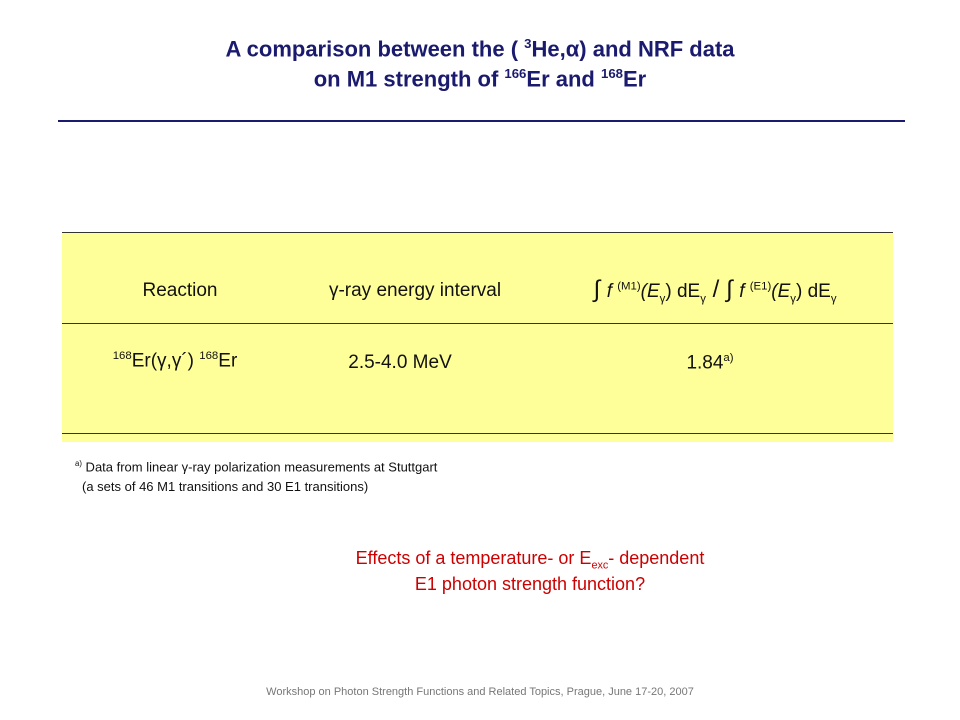 This screenshot has width=960, height=720. What do you see at coordinates (515, 73) in the screenshot?
I see `text: 166` at bounding box center [515, 73].